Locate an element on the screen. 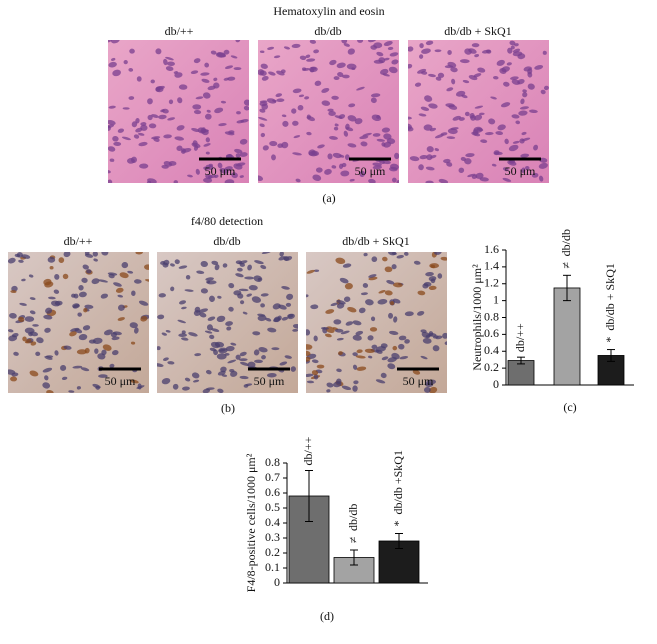 The height and width of the screenshot is (644, 657). cells is located at coordinates (78, 322).